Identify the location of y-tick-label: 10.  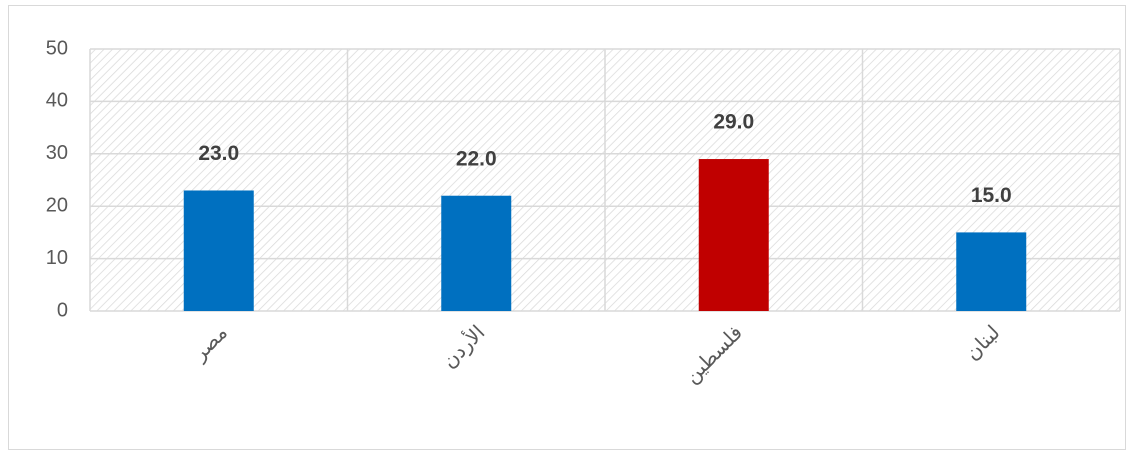
(57, 258).